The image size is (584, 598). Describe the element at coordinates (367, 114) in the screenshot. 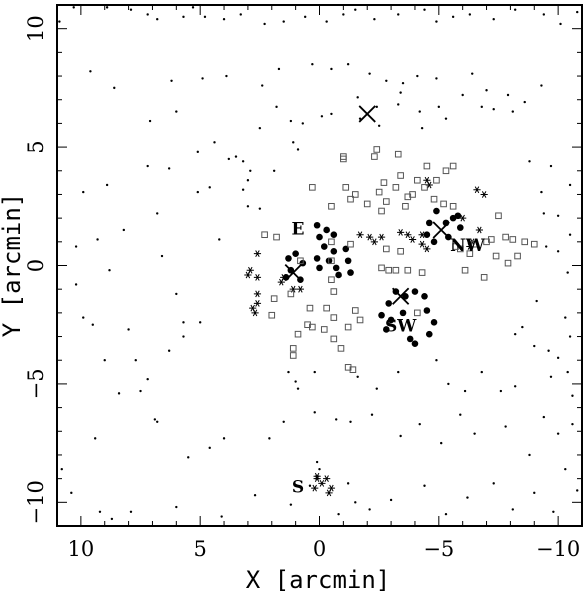

I see `cross-point` at that location.